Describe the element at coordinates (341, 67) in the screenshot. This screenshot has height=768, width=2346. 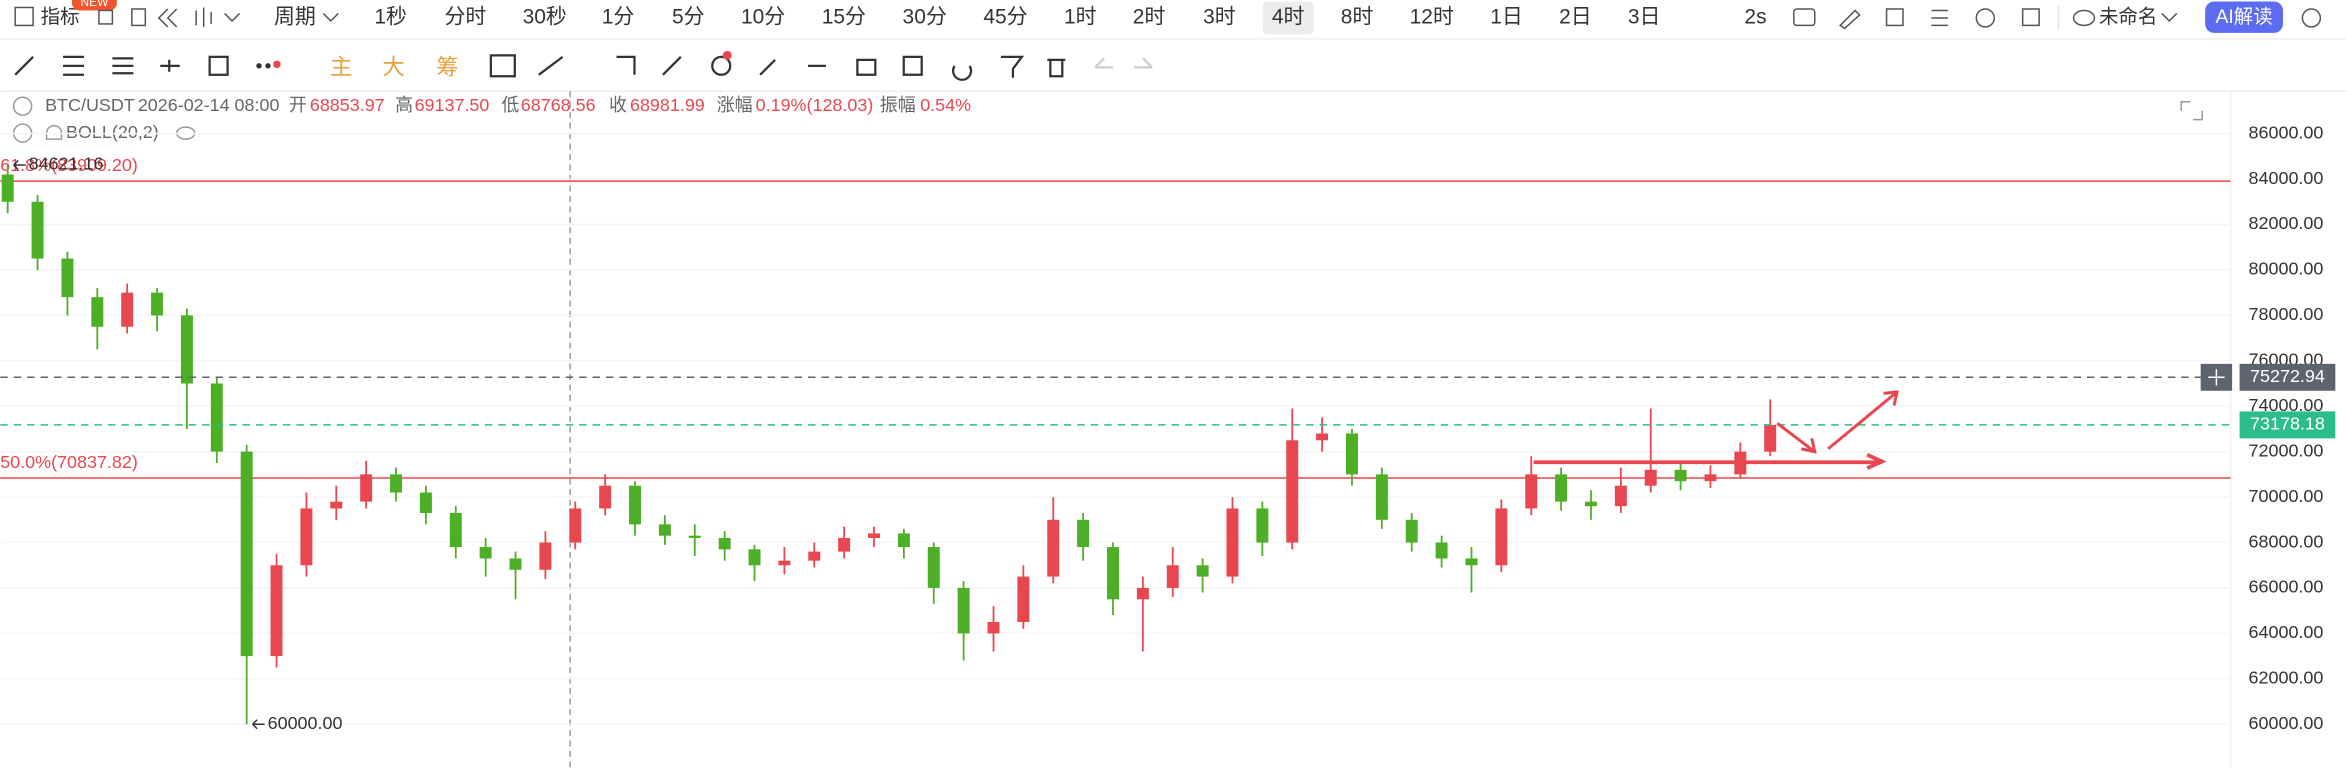
I see `tool-button: 主` at that location.